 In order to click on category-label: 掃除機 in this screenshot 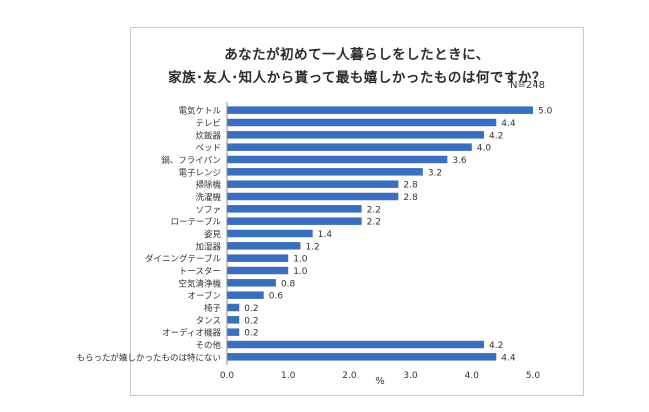, I will do `click(208, 185)`.